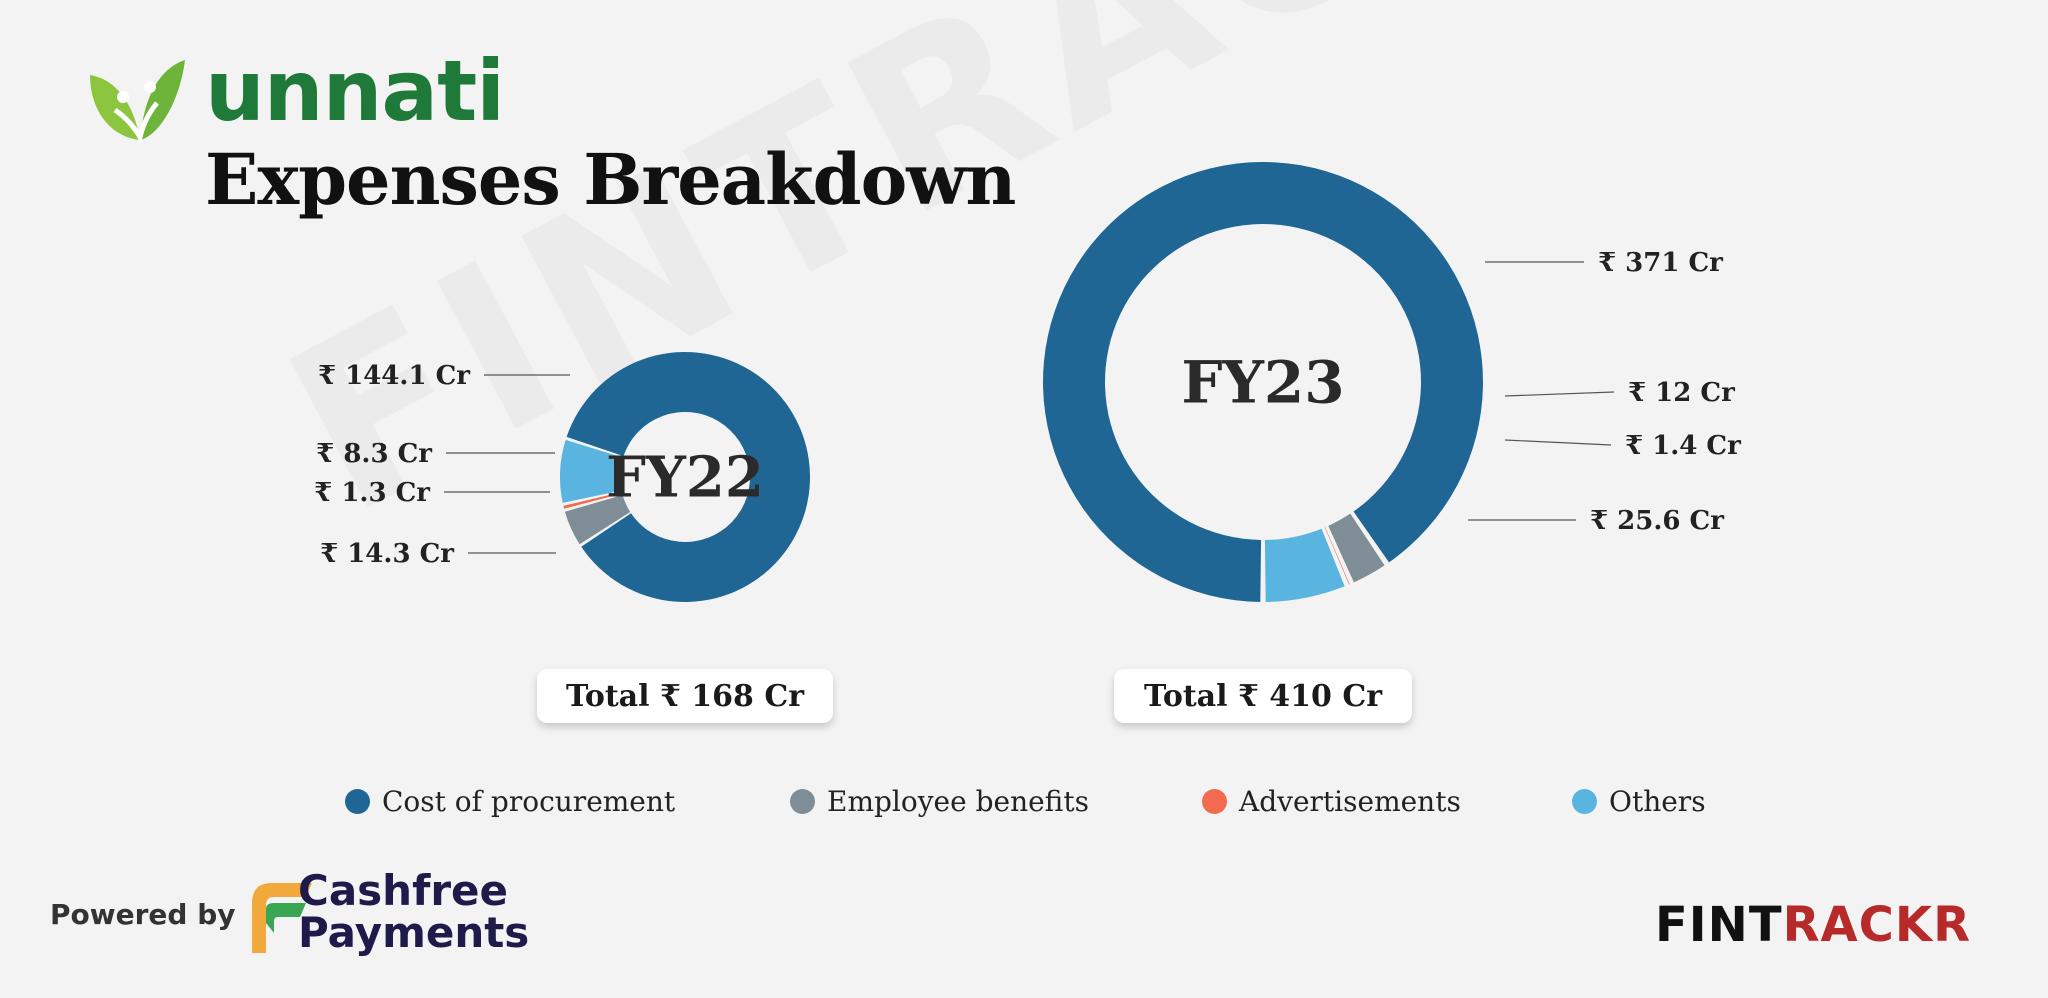 The width and height of the screenshot is (2048, 998). Describe the element at coordinates (1262, 382) in the screenshot. I see `center-label-fy23: FY23` at that location.